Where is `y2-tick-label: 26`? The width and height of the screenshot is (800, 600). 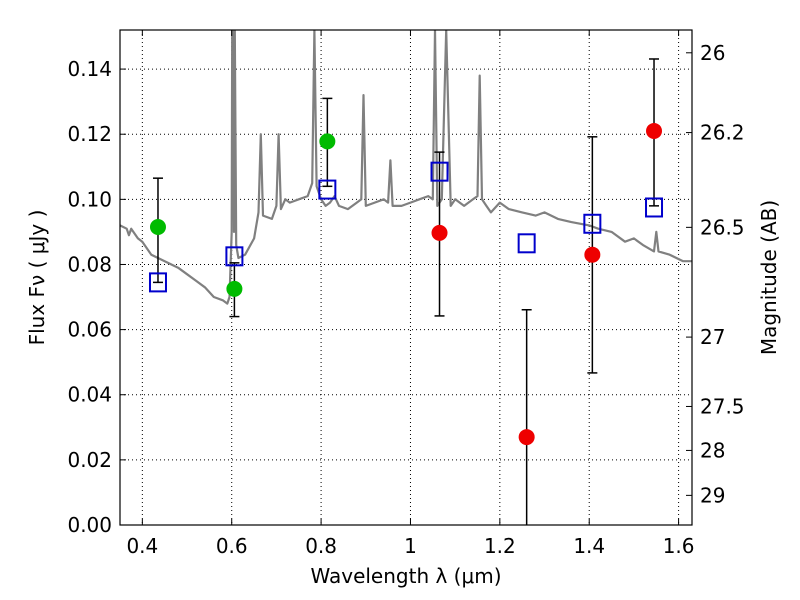 y2-tick-label: 26 is located at coordinates (712, 53).